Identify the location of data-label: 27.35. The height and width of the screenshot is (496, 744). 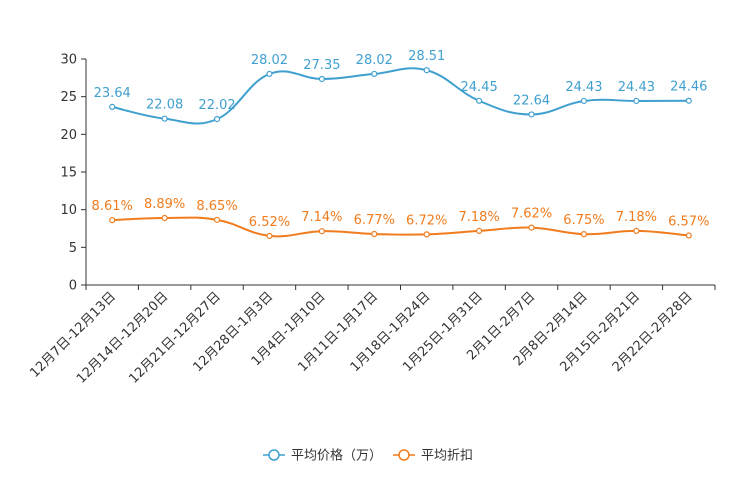
(321, 65).